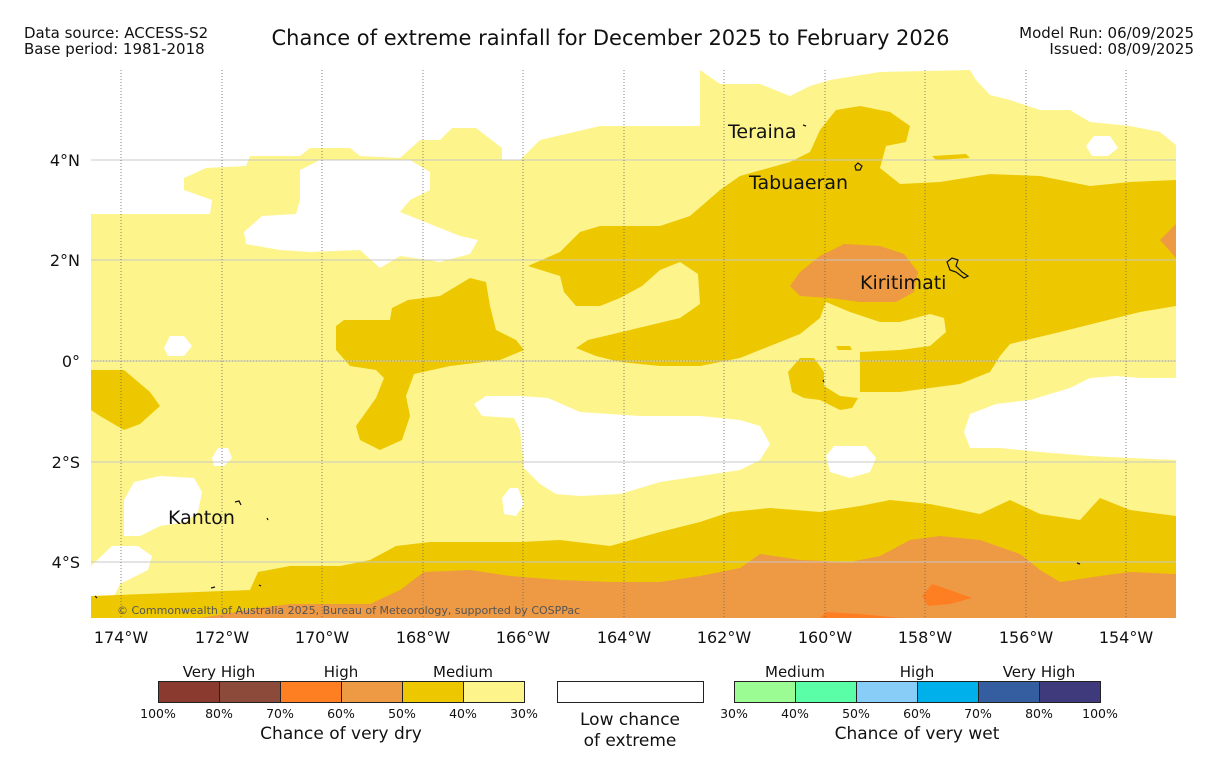 The image size is (1219, 758). I want to click on lon-label-168w: 168°W, so click(423, 637).